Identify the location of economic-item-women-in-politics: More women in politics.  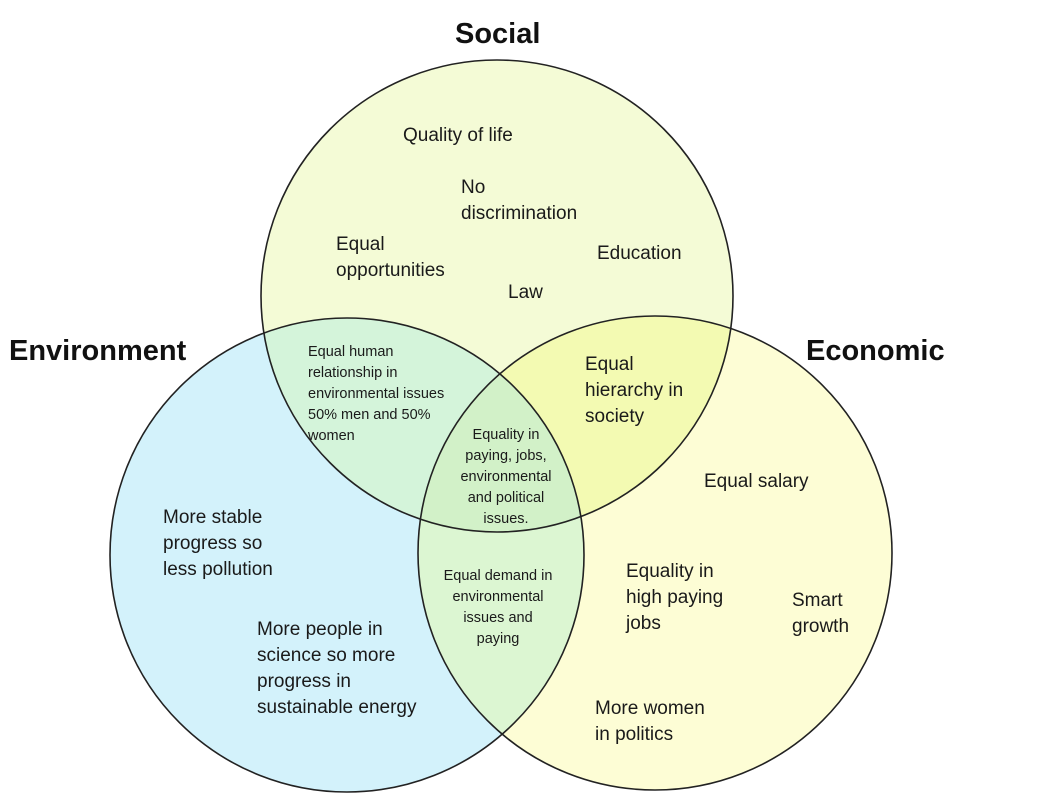
(650, 721).